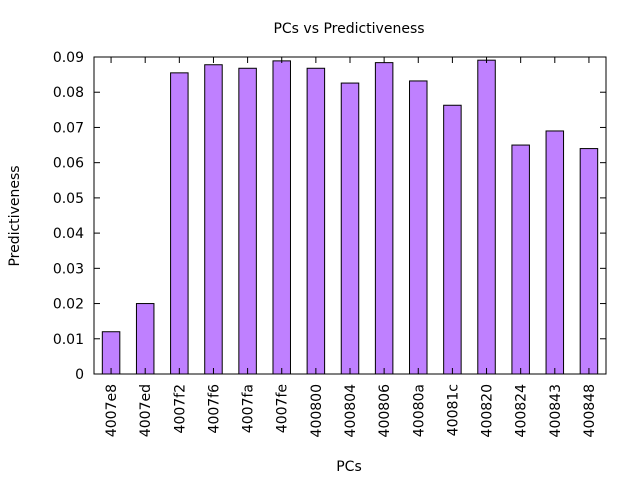 This screenshot has width=640, height=480. I want to click on x-tick-label: 400824, so click(522, 411).